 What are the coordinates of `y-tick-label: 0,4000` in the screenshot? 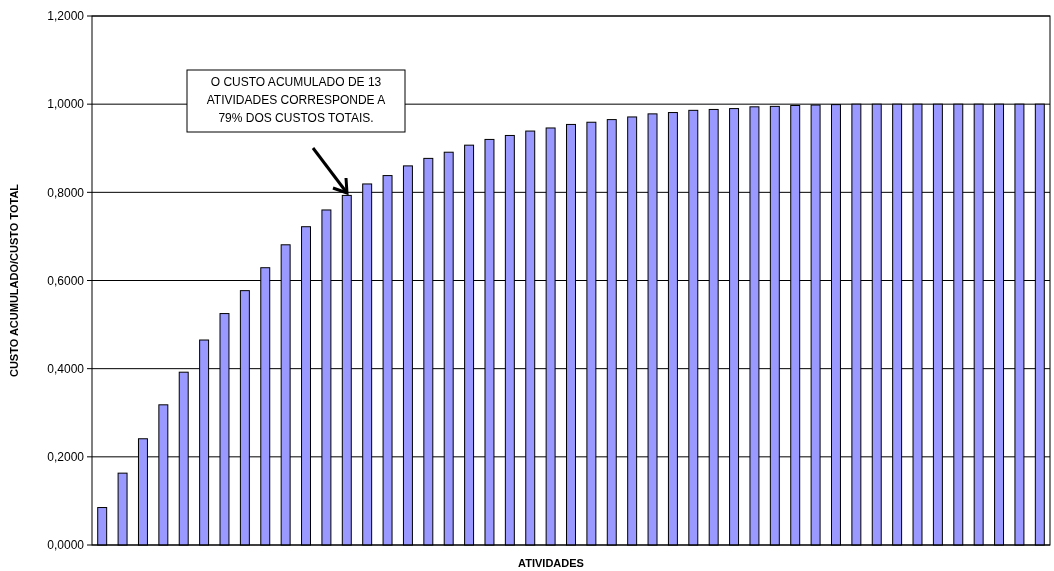 It's located at (66, 368).